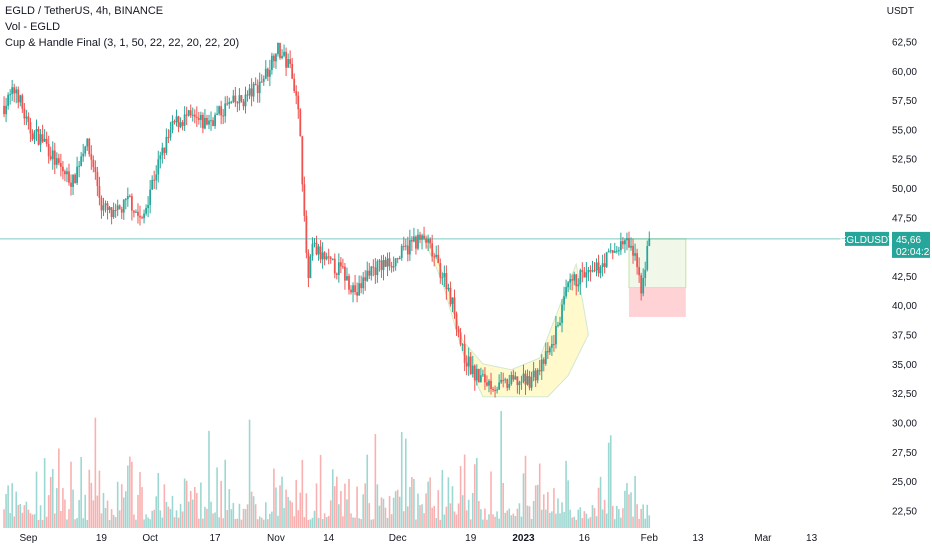  Describe the element at coordinates (904, 482) in the screenshot. I see `price-tick-label: 25,00` at that location.